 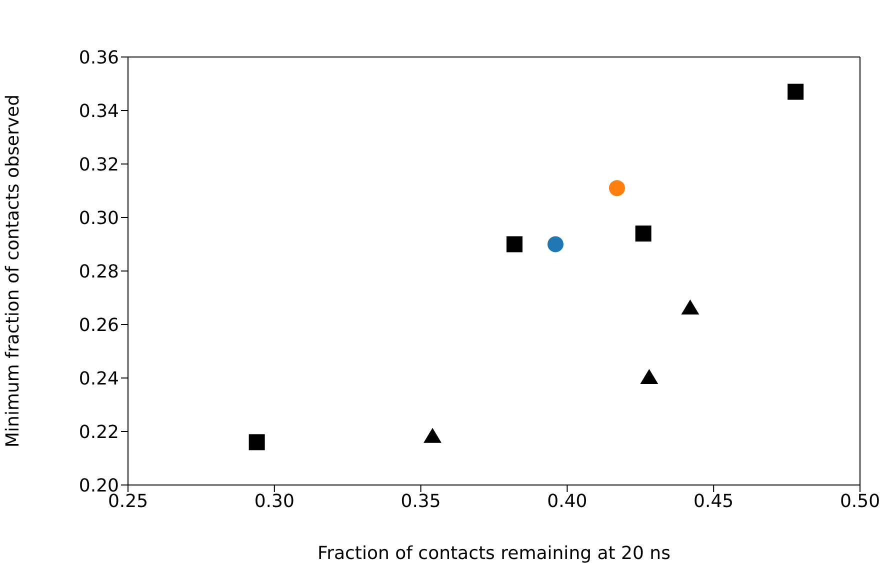 What do you see at coordinates (98, 271) in the screenshot?
I see `y-tick-label: 0.28` at bounding box center [98, 271].